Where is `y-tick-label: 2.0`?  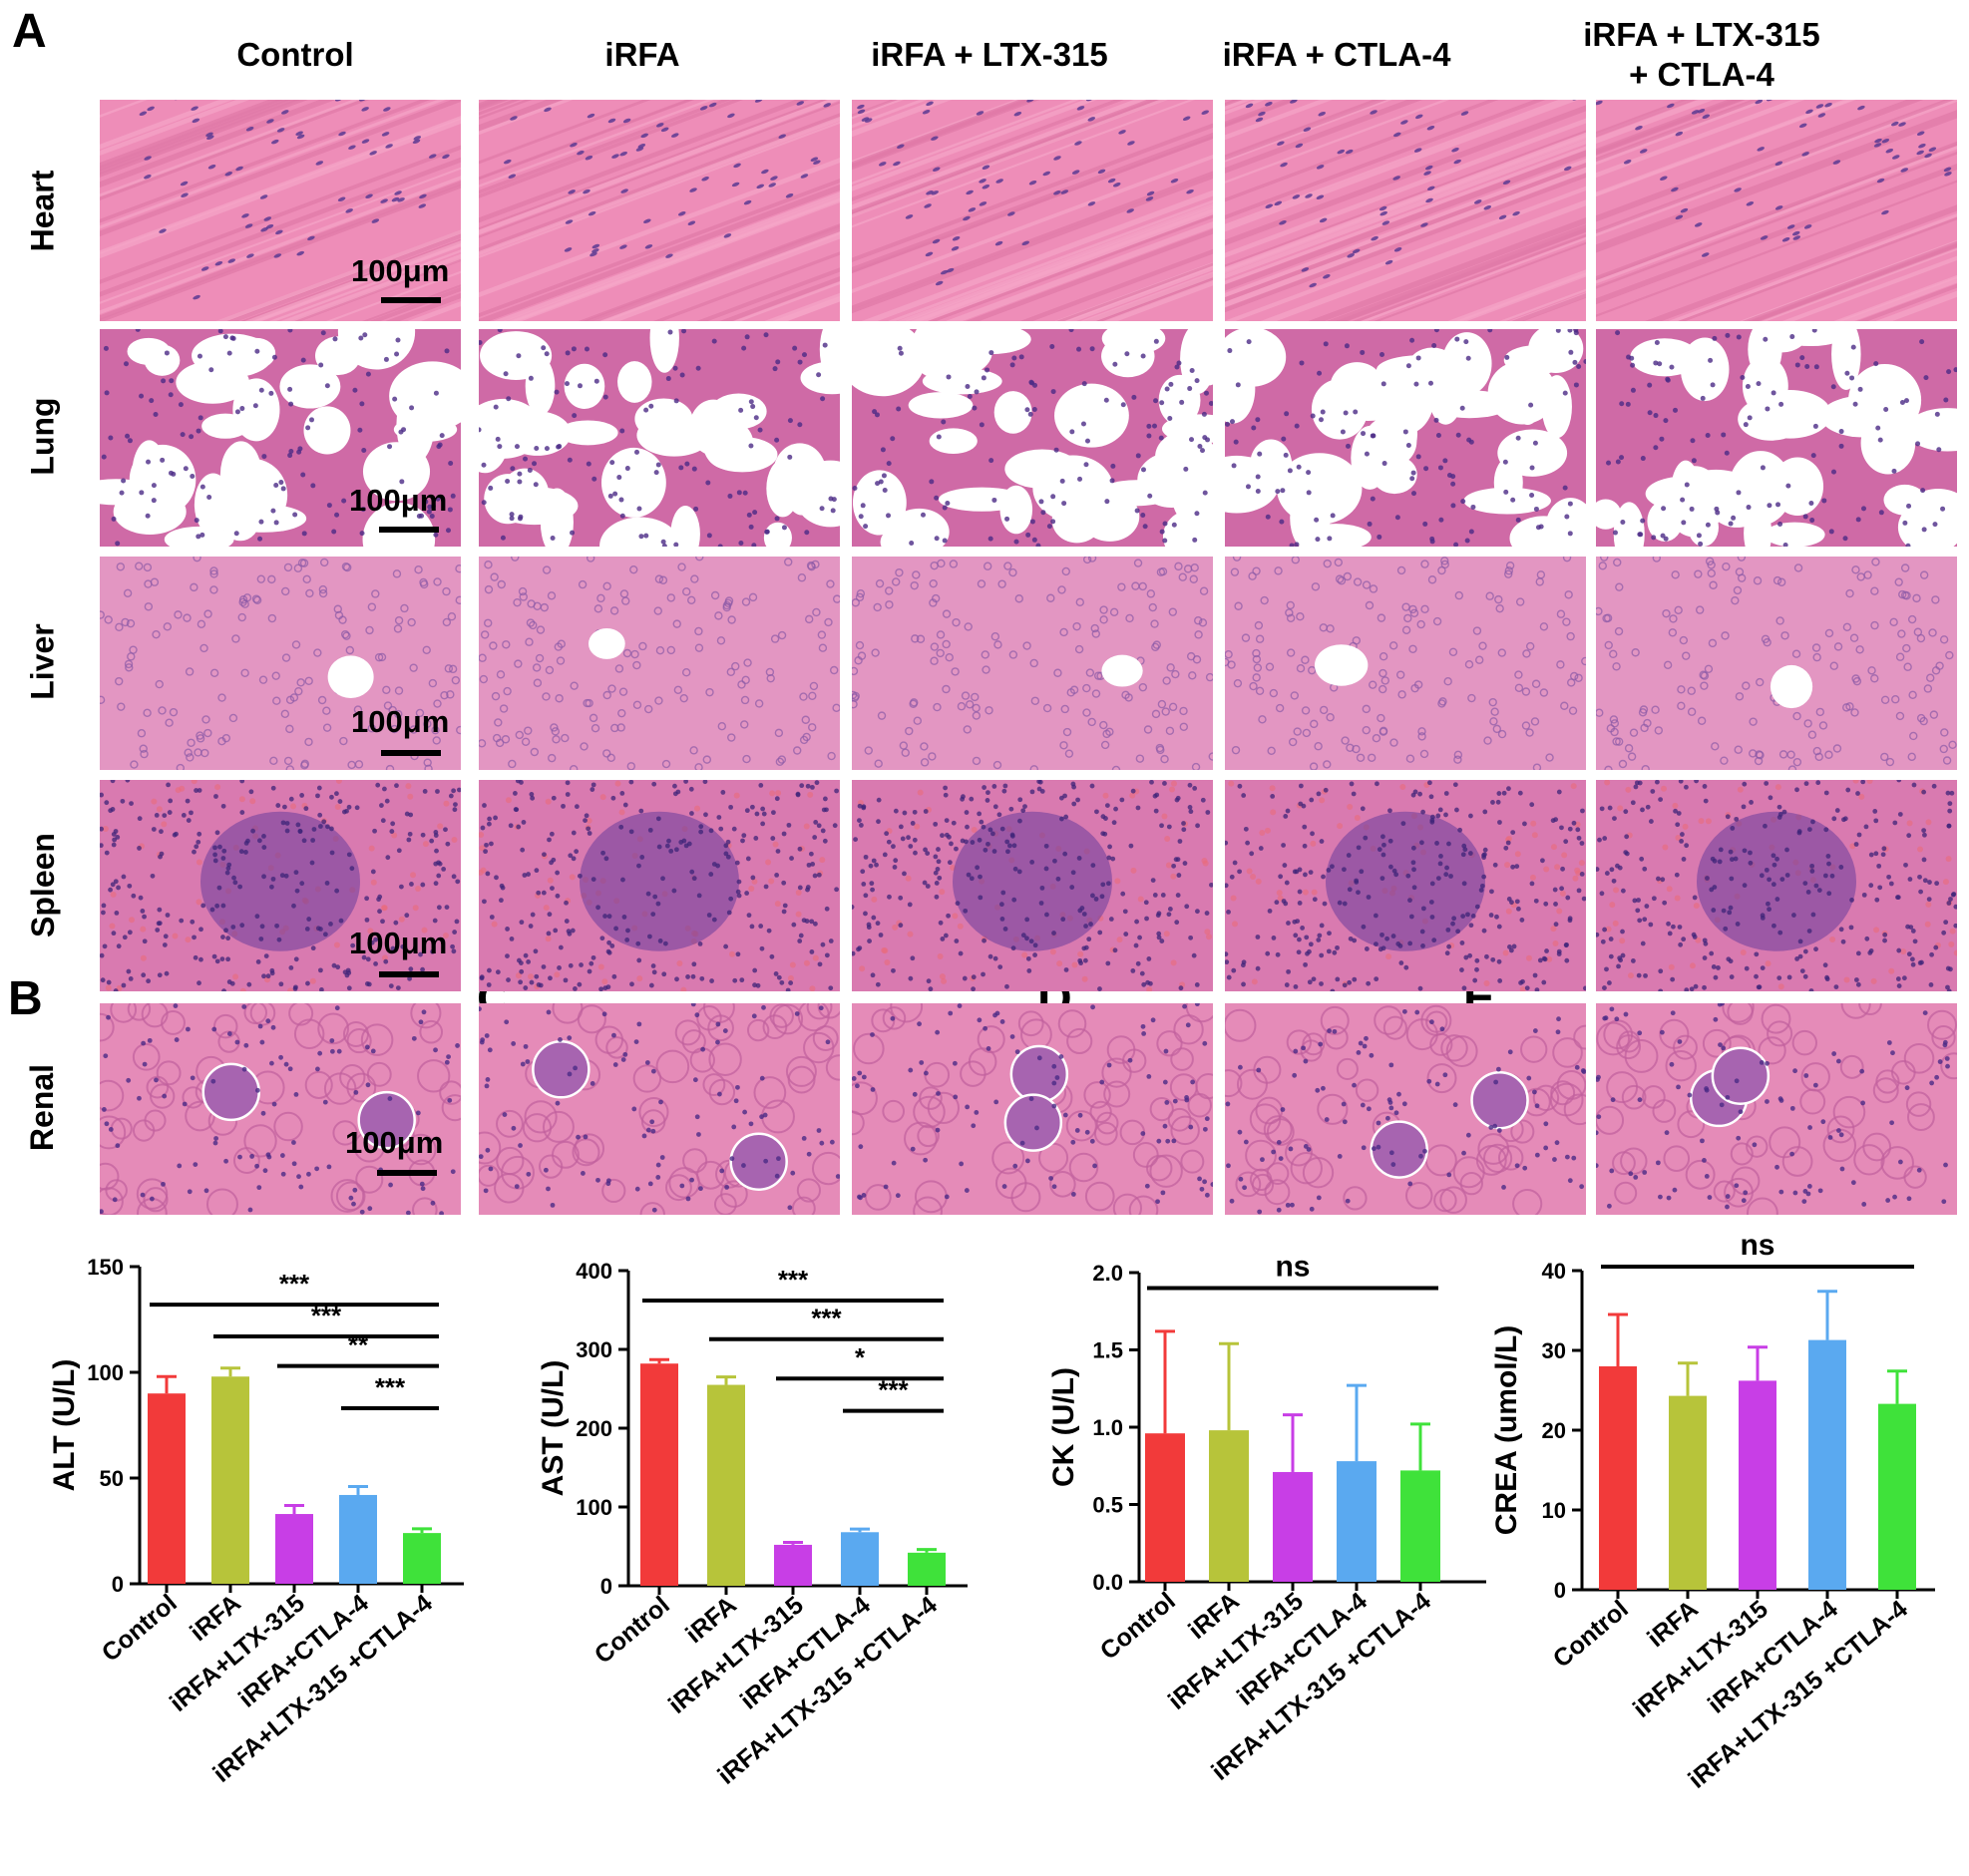 y-tick-label: 2.0 is located at coordinates (1107, 1273).